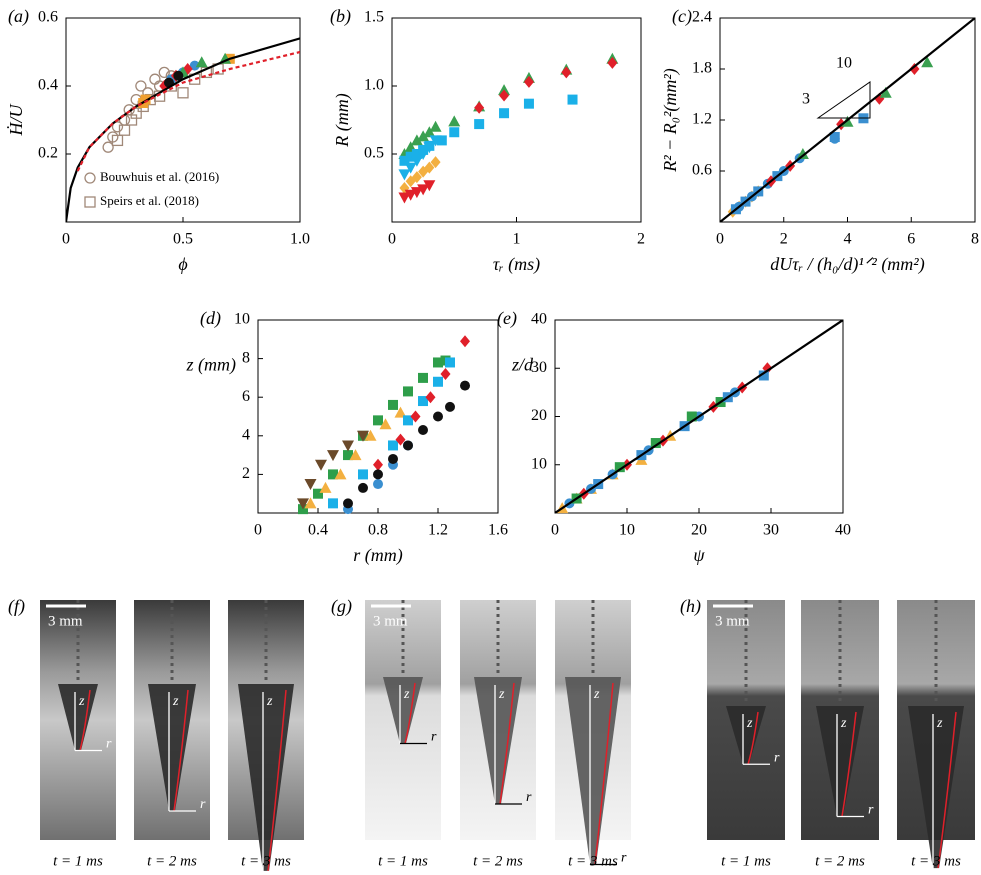  Describe the element at coordinates (539, 415) in the screenshot. I see `y-tick-label: 20` at that location.